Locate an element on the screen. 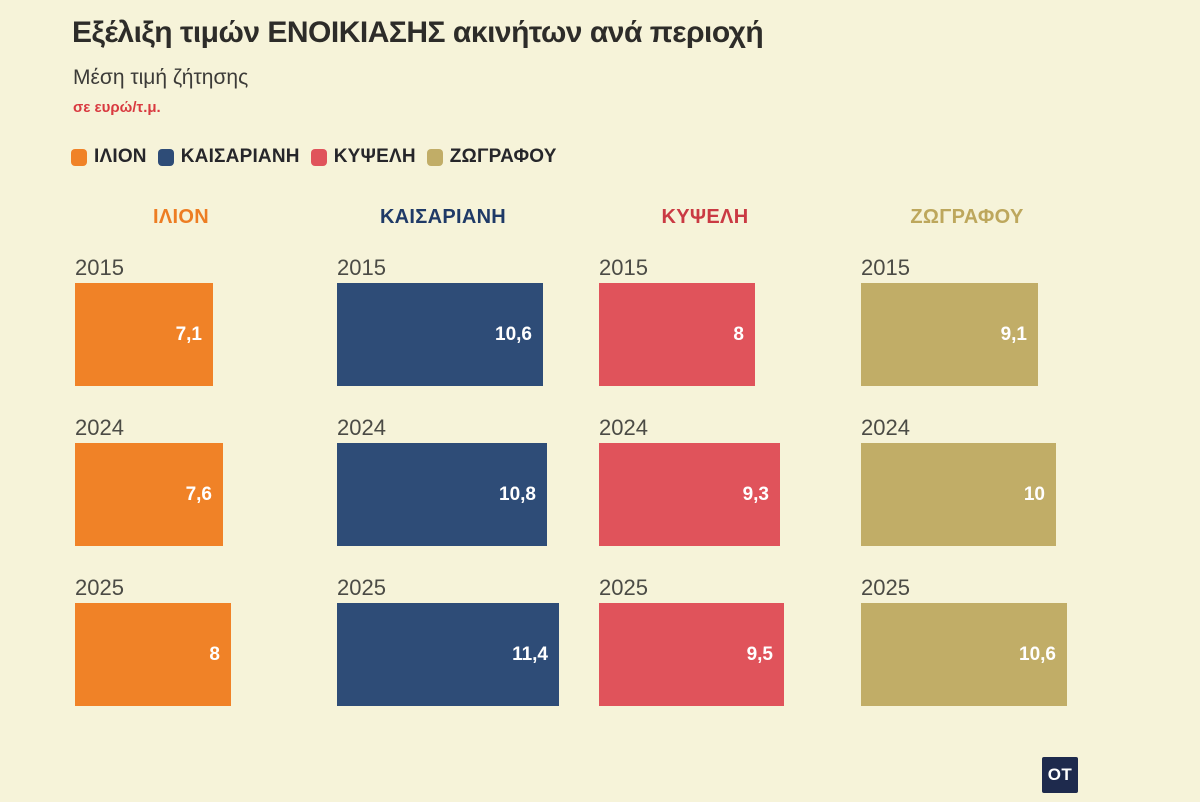  bar-group-2015: 2015 8 is located at coordinates (730, 320).